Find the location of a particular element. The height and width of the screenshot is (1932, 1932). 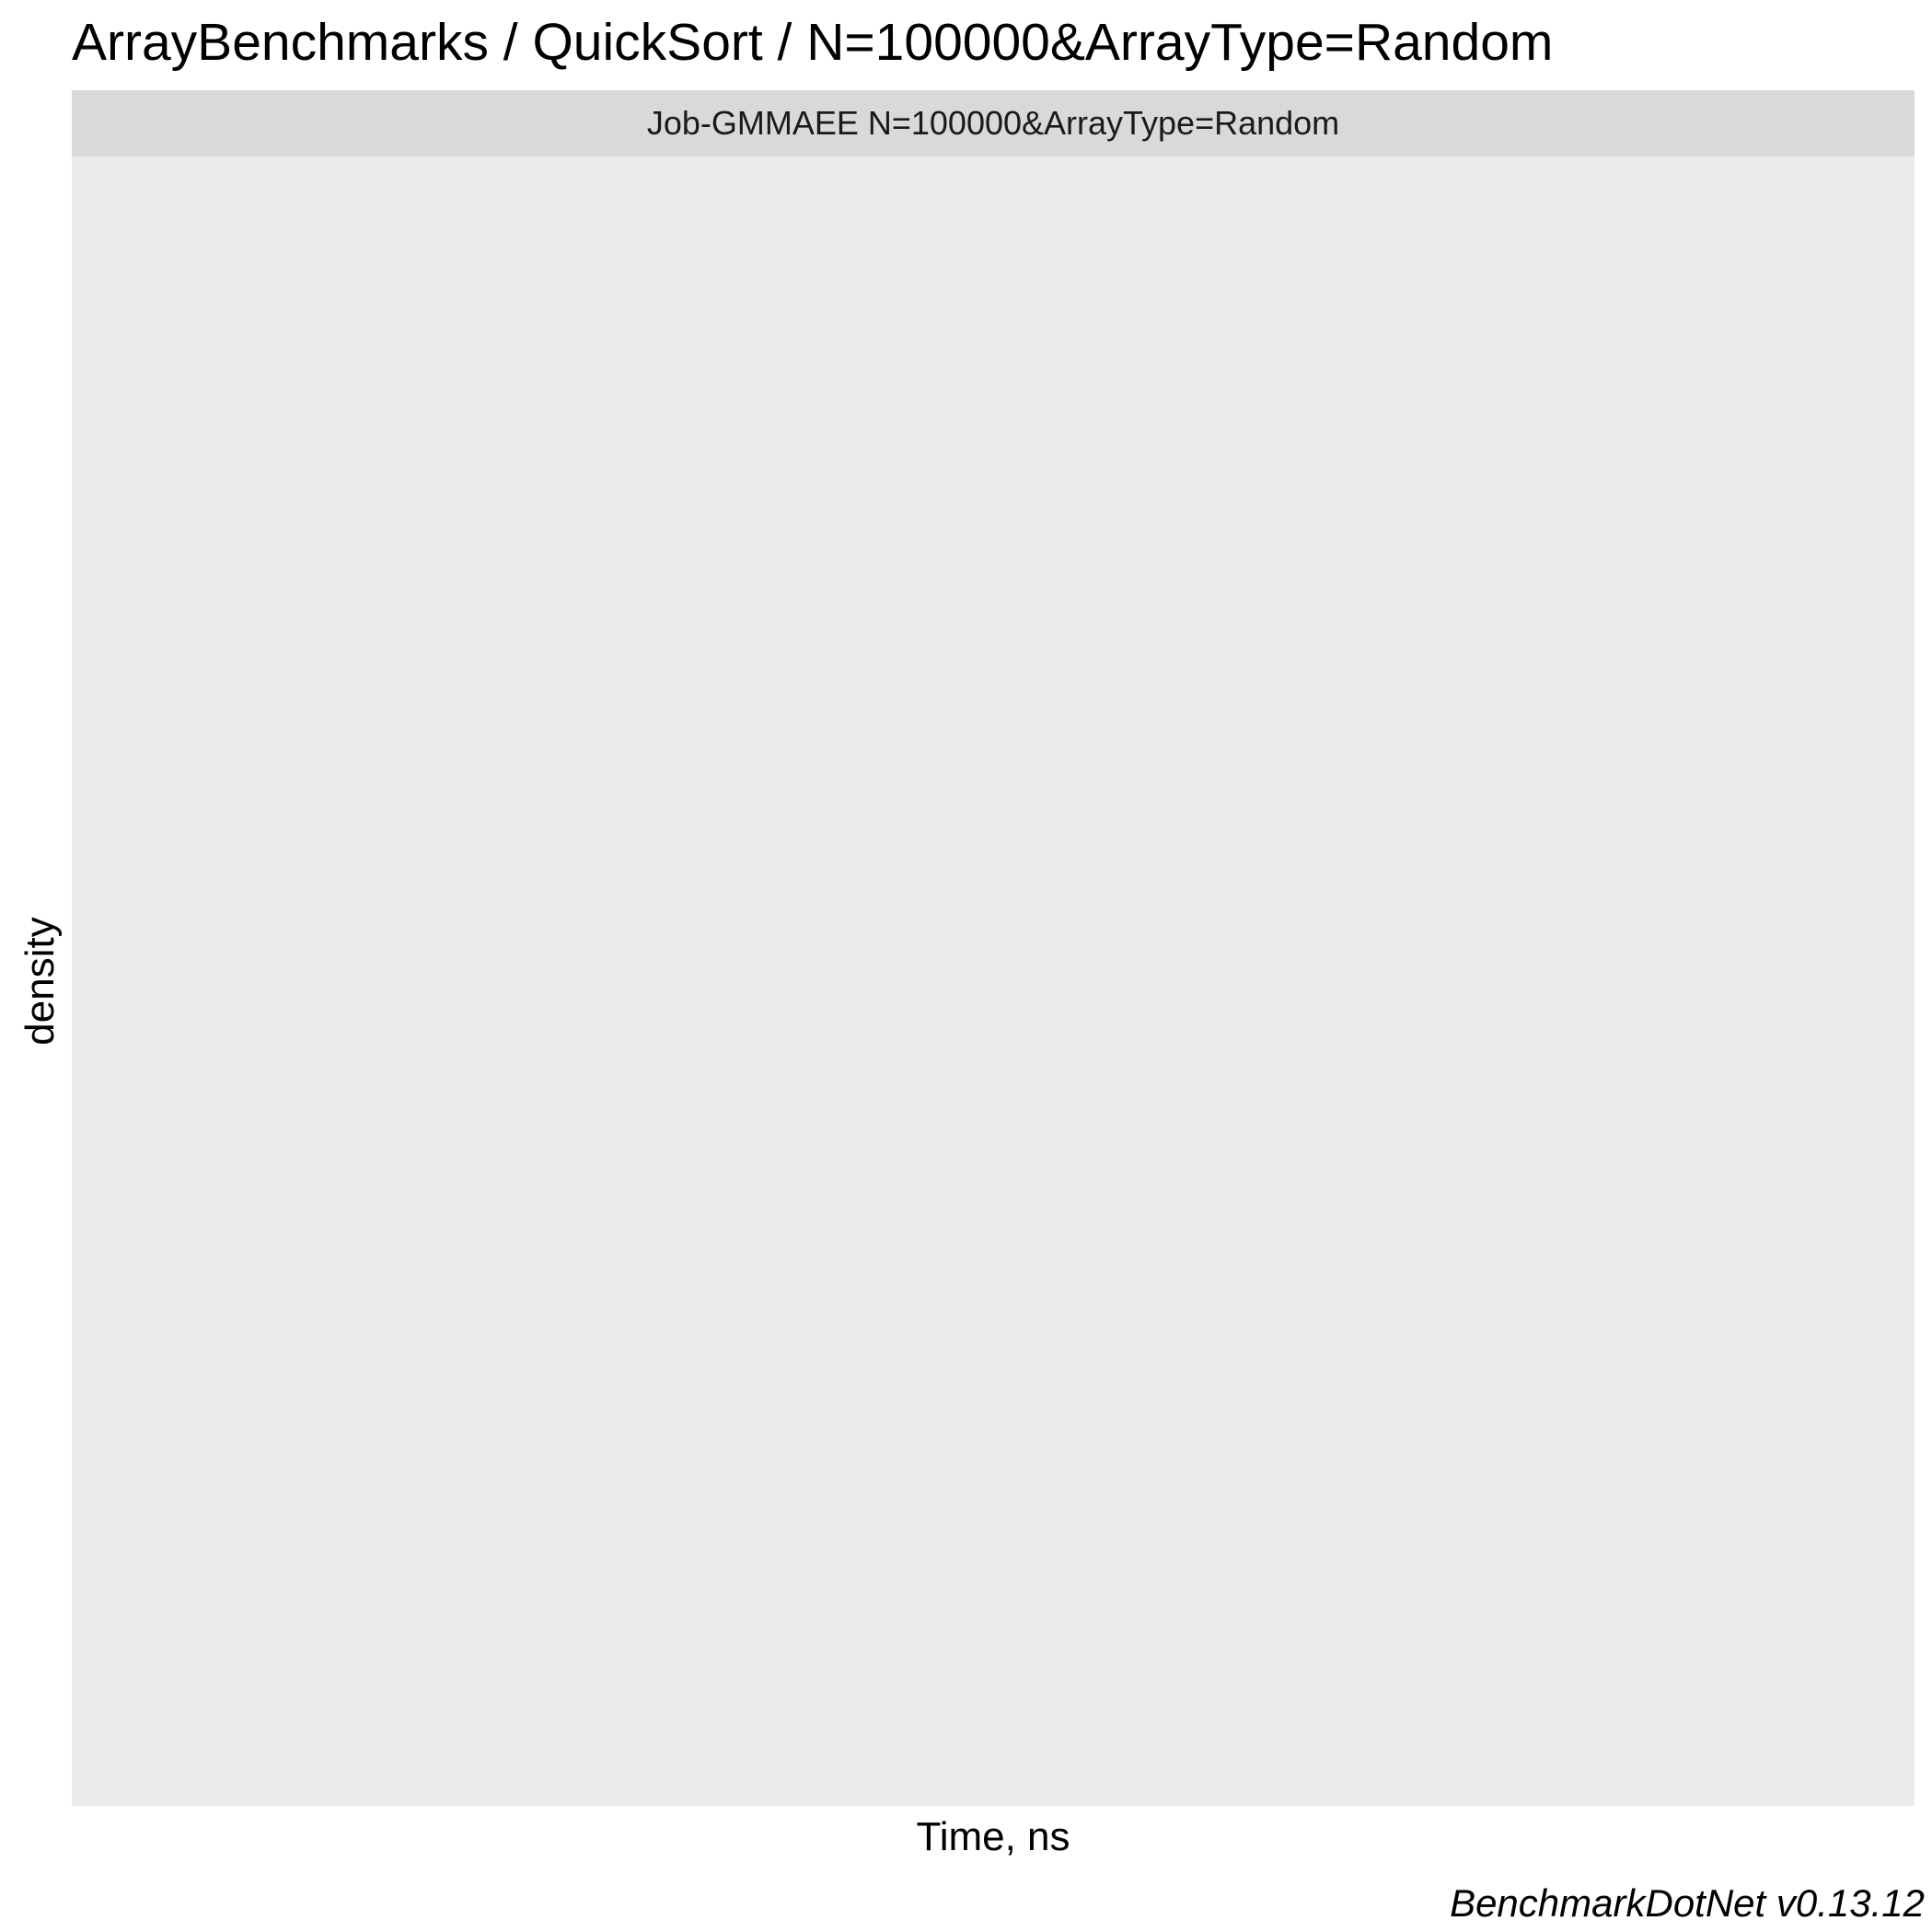

facet-strip: Job-GMMAEE N=100000&ArrayType=Random is located at coordinates (994, 123).